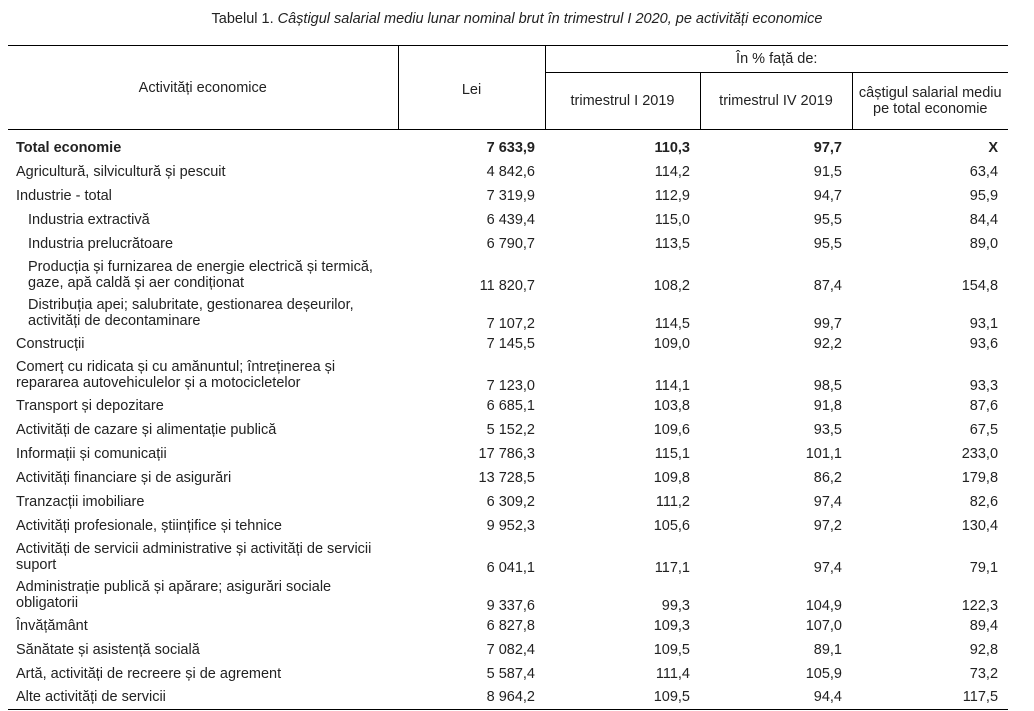 The image size is (1034, 711). I want to click on avg-total-cell: 154,8, so click(980, 285).